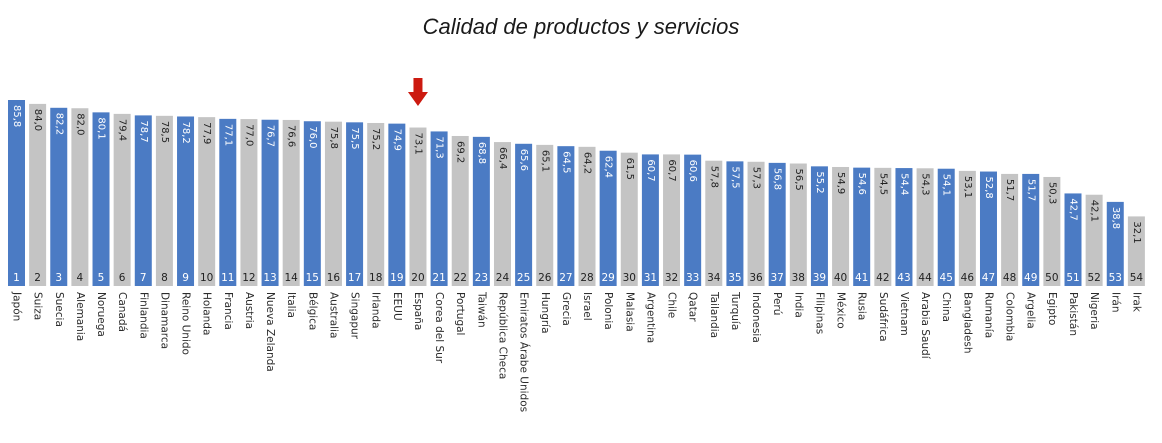  Describe the element at coordinates (925, 184) in the screenshot. I see `value-label: 54,3` at that location.